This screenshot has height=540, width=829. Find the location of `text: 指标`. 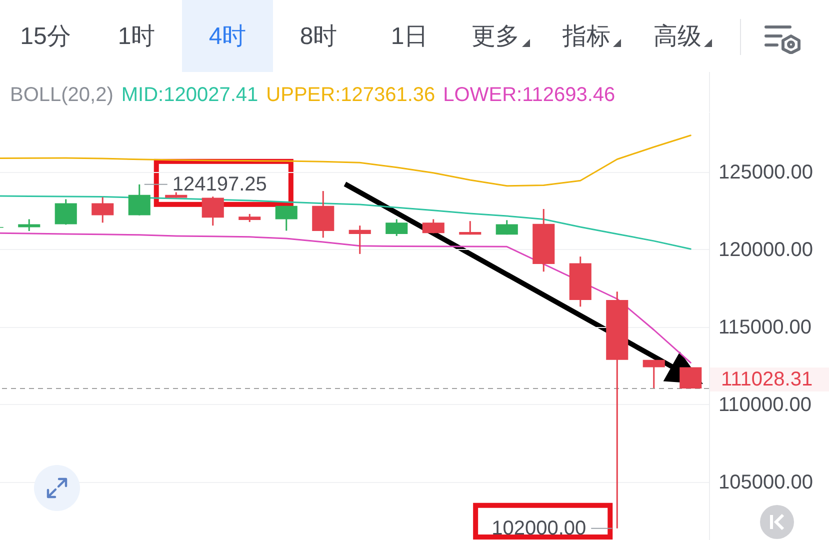

text: 指标 is located at coordinates (586, 37).